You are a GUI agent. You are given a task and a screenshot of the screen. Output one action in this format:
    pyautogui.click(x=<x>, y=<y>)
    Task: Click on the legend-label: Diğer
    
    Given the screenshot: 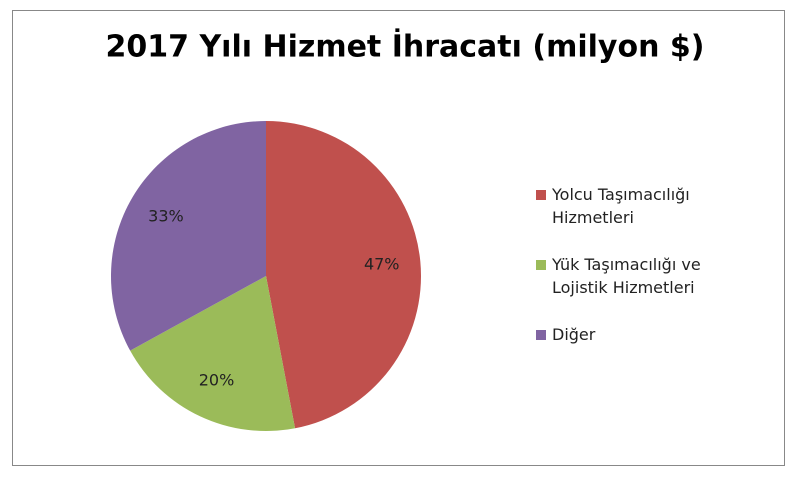 What is the action you would take?
    pyautogui.click(x=574, y=334)
    